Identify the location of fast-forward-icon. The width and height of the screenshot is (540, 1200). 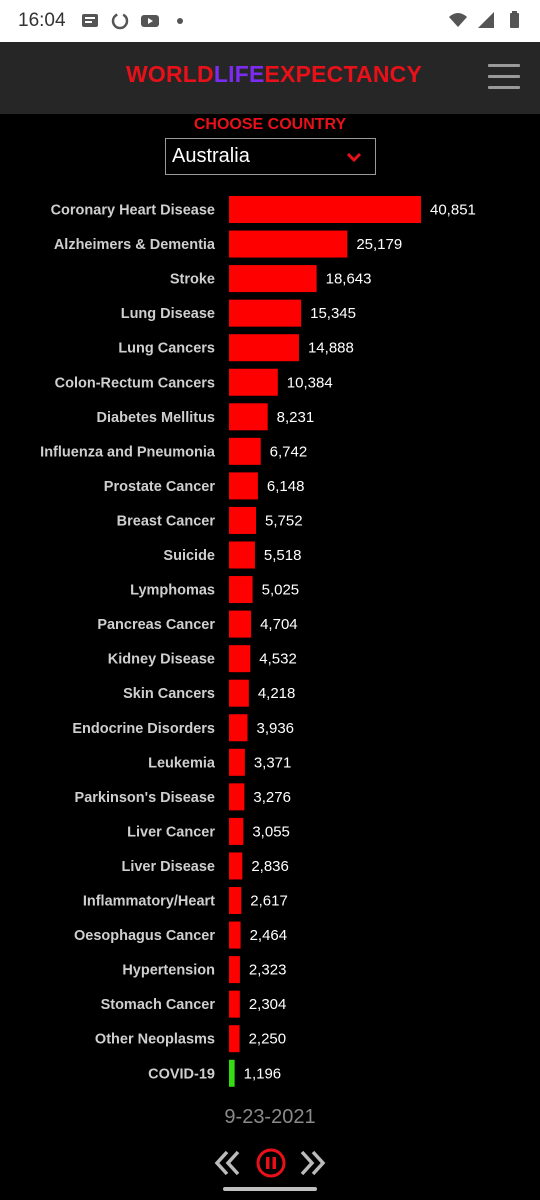
(313, 1163).